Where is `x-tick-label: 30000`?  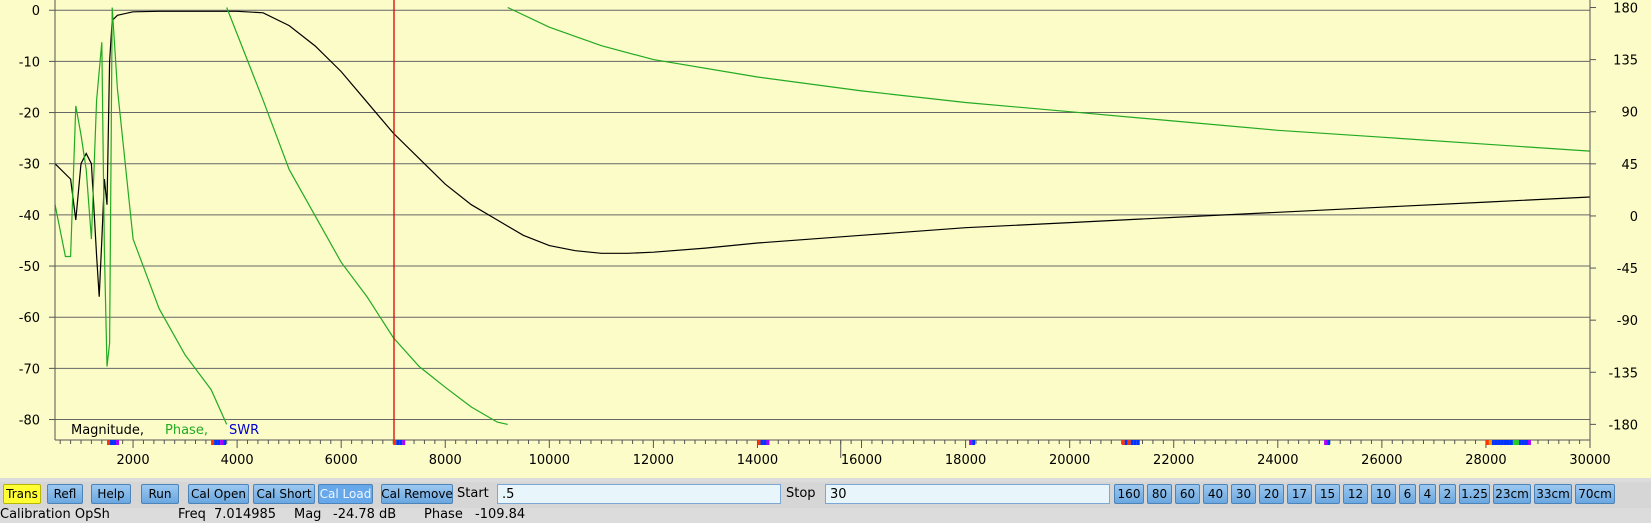
x-tick-label: 30000 is located at coordinates (1589, 460).